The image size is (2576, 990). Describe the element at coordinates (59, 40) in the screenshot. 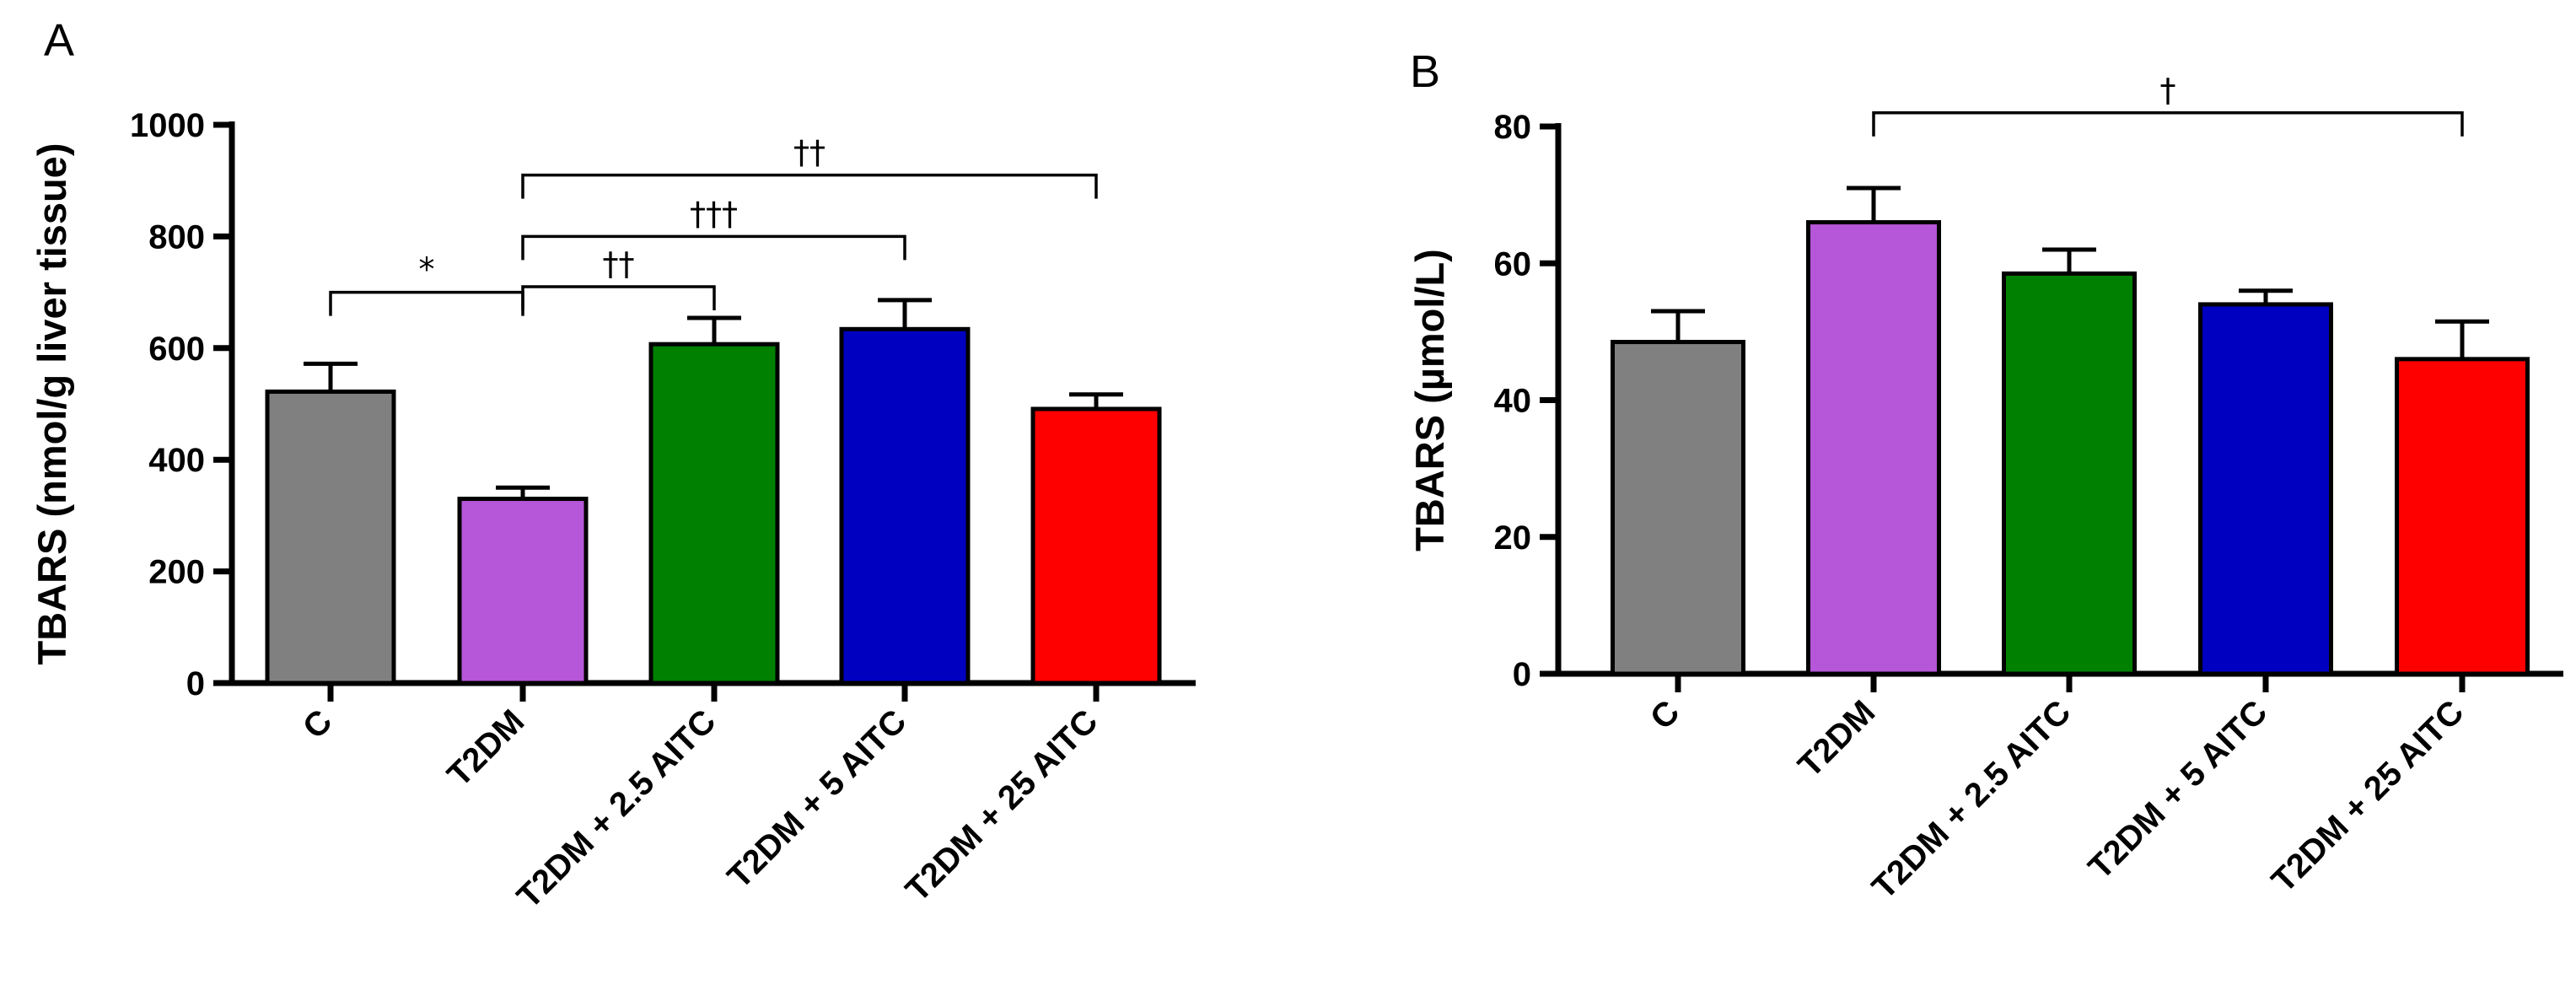

I see `panel-label: A` at that location.